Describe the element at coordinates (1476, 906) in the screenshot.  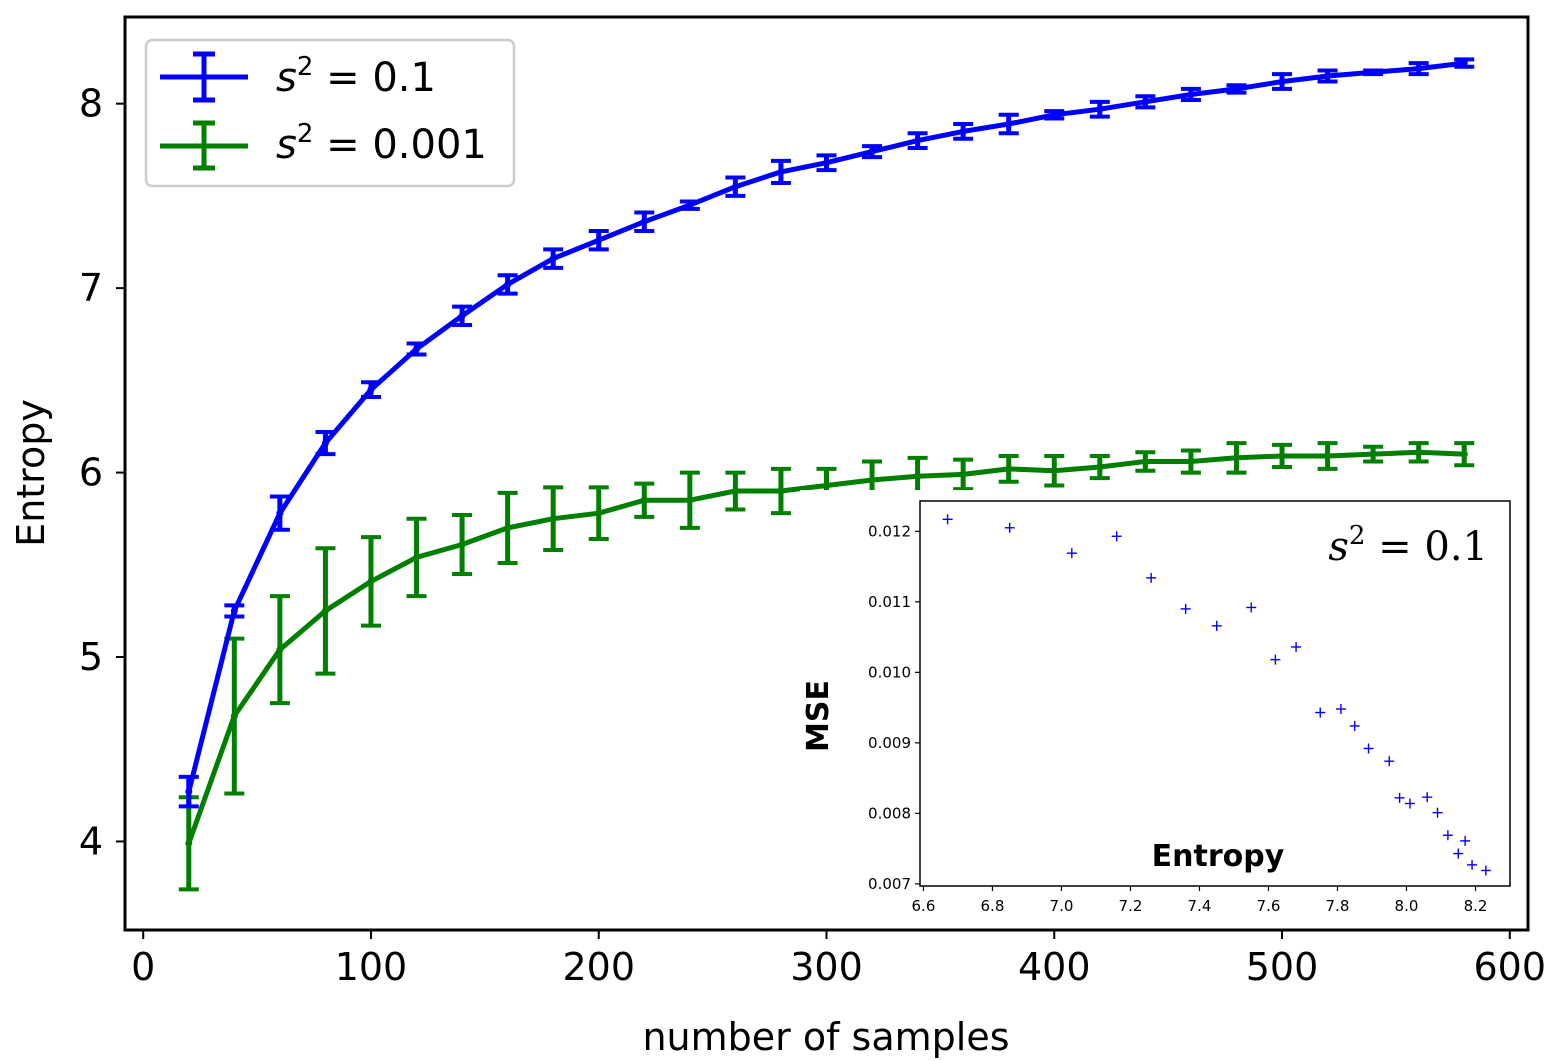
I see `inset-x-tick-label: 8.2` at that location.